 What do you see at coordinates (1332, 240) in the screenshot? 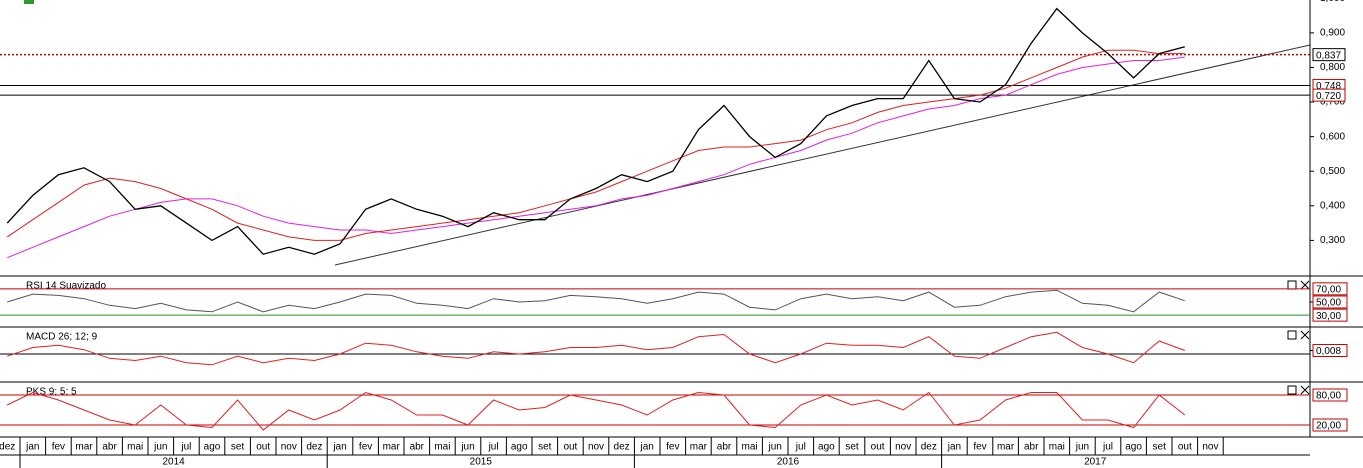
I see `y-tick-label: 0,300` at bounding box center [1332, 240].